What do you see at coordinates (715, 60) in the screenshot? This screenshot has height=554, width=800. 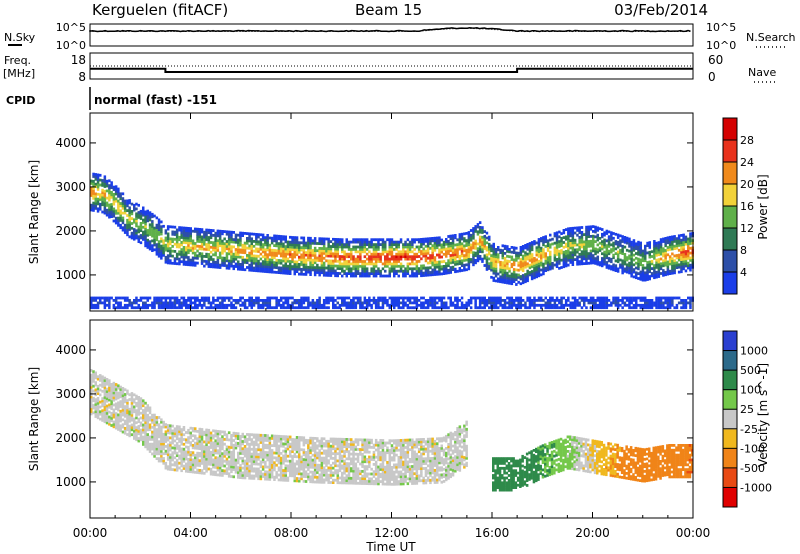 I see `nave-tick-top: 60` at bounding box center [715, 60].